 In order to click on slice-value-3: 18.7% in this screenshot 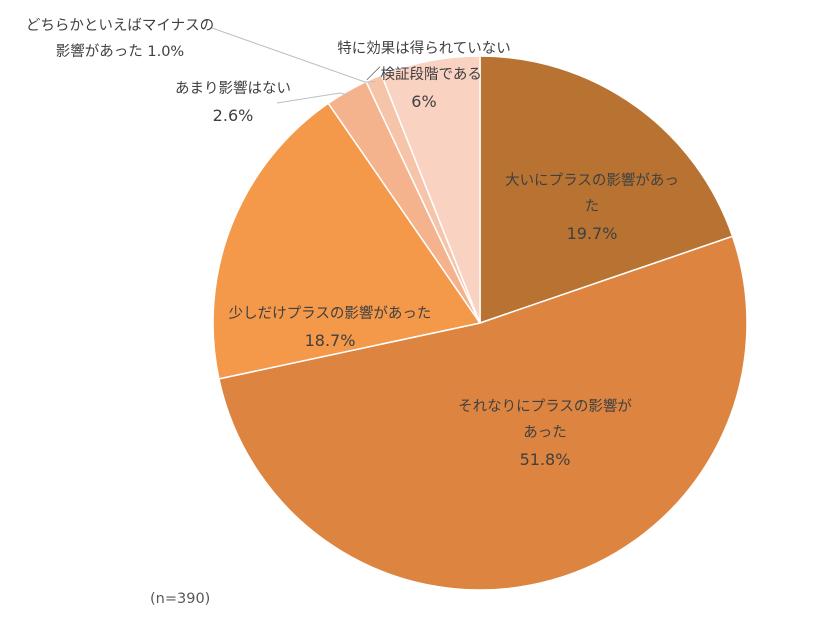, I will do `click(330, 340)`.